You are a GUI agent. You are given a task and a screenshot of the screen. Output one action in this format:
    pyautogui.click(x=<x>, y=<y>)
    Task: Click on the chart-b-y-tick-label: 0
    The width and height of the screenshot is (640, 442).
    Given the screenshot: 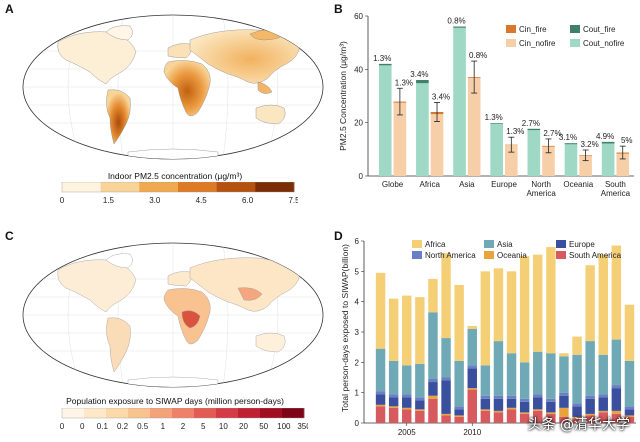 What is the action you would take?
    pyautogui.click(x=361, y=176)
    